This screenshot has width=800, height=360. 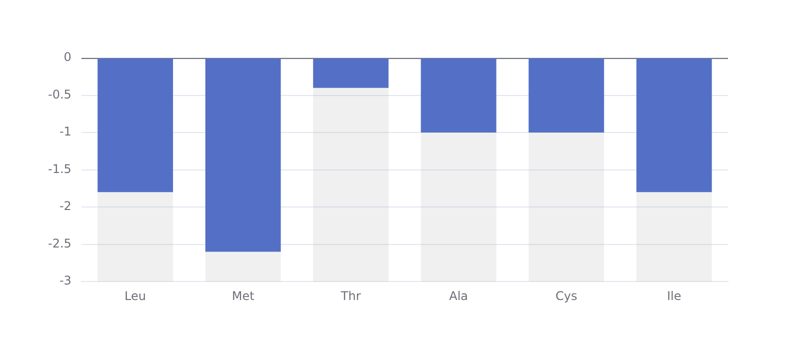 What do you see at coordinates (60, 169) in the screenshot?
I see `y-tick-label: -1.5` at bounding box center [60, 169].